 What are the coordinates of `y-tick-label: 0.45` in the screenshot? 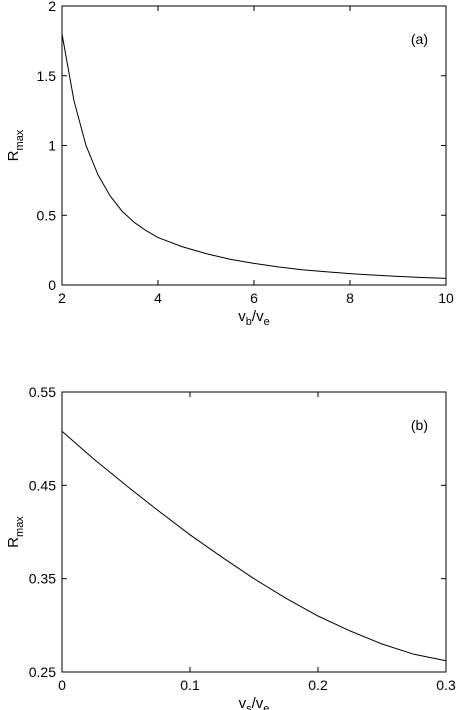 It's located at (42, 485).